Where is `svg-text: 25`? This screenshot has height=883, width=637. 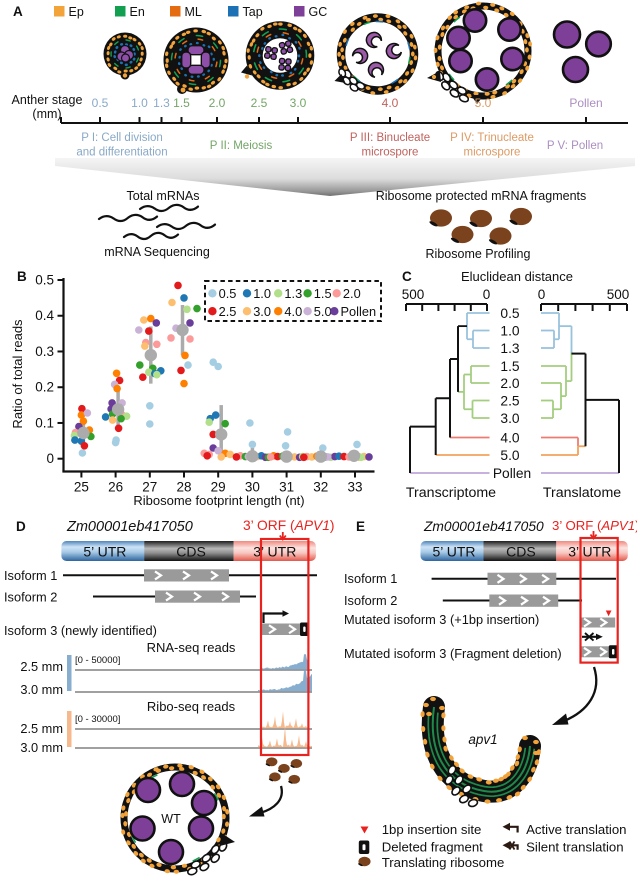
svg-text: 25 is located at coordinates (81, 487).